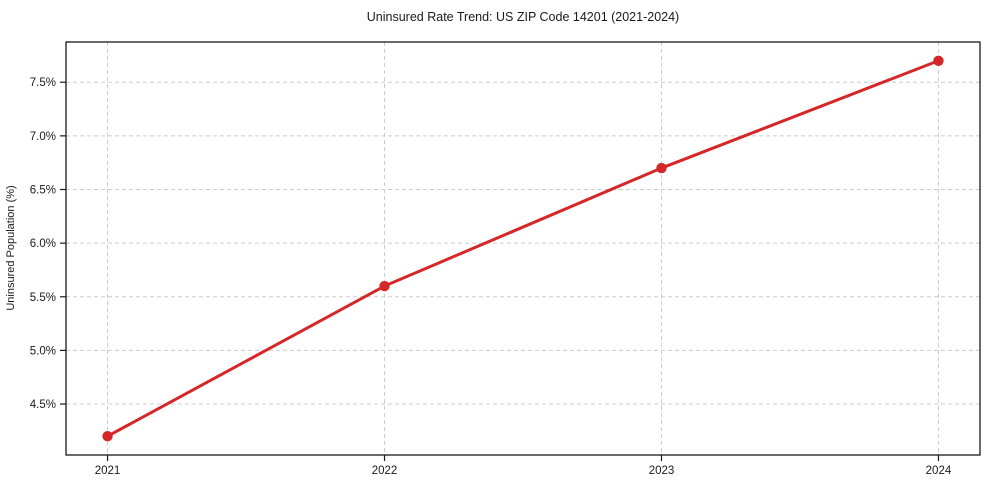  Describe the element at coordinates (43, 298) in the screenshot. I see `y-tick-label: 5.5%` at that location.